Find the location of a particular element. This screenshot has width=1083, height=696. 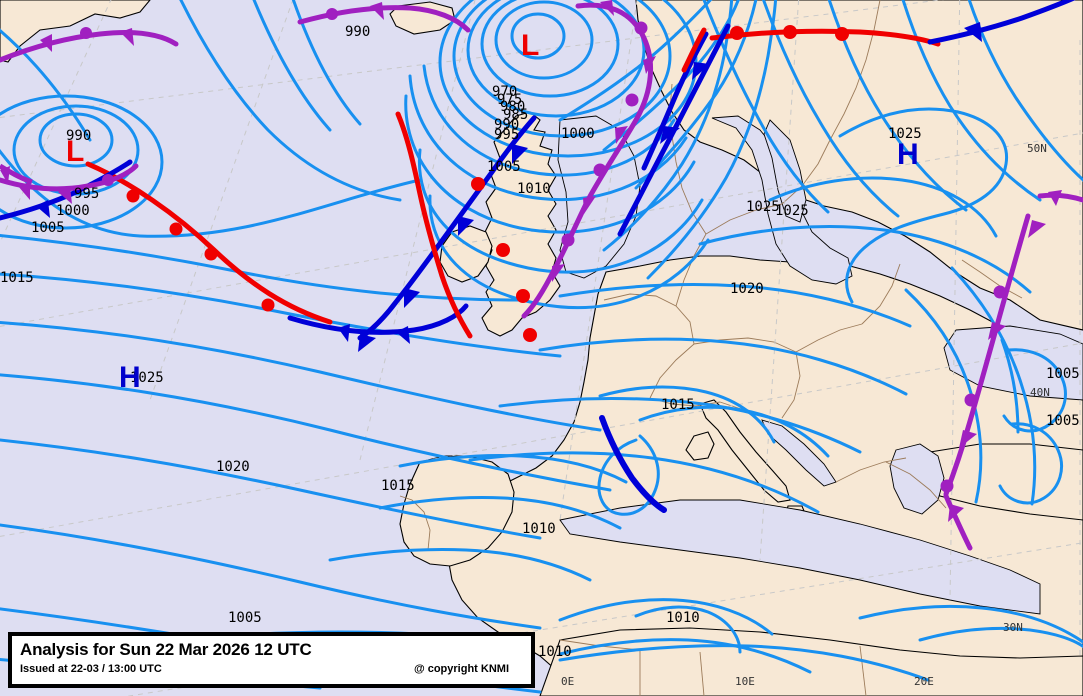

occluded-front-aegean is located at coordinates (993, 355).